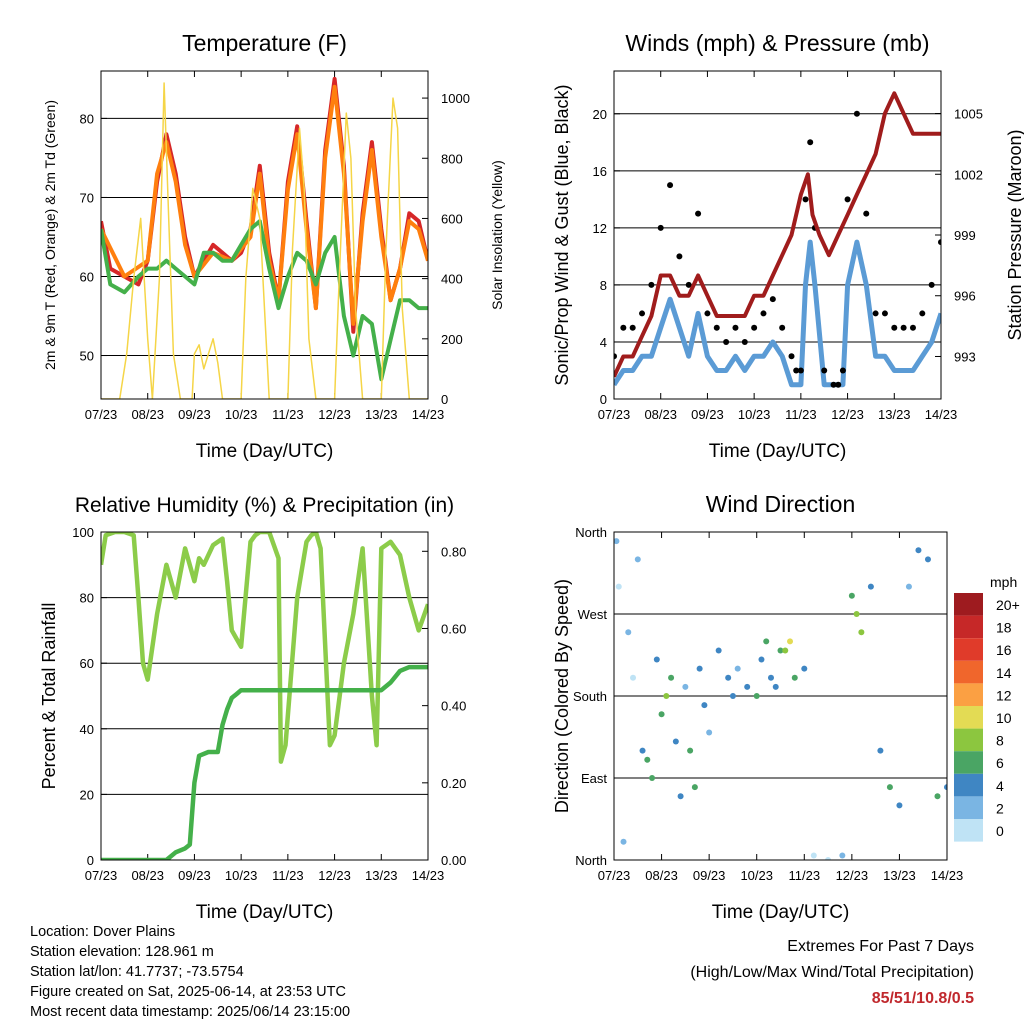 This screenshot has height=1024, width=1024. Describe the element at coordinates (288, 414) in the screenshot. I see `x-tick-label-0: 11/23` at that location.